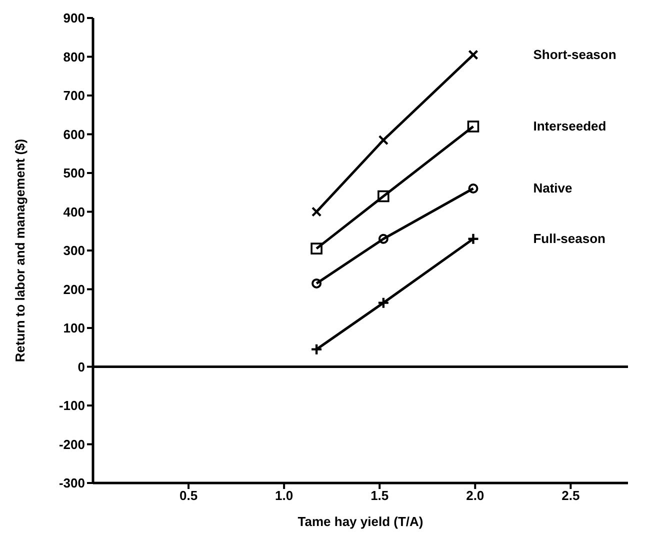 This screenshot has height=546, width=645. Describe the element at coordinates (74, 56) in the screenshot. I see `y-tick-label: 800` at that location.